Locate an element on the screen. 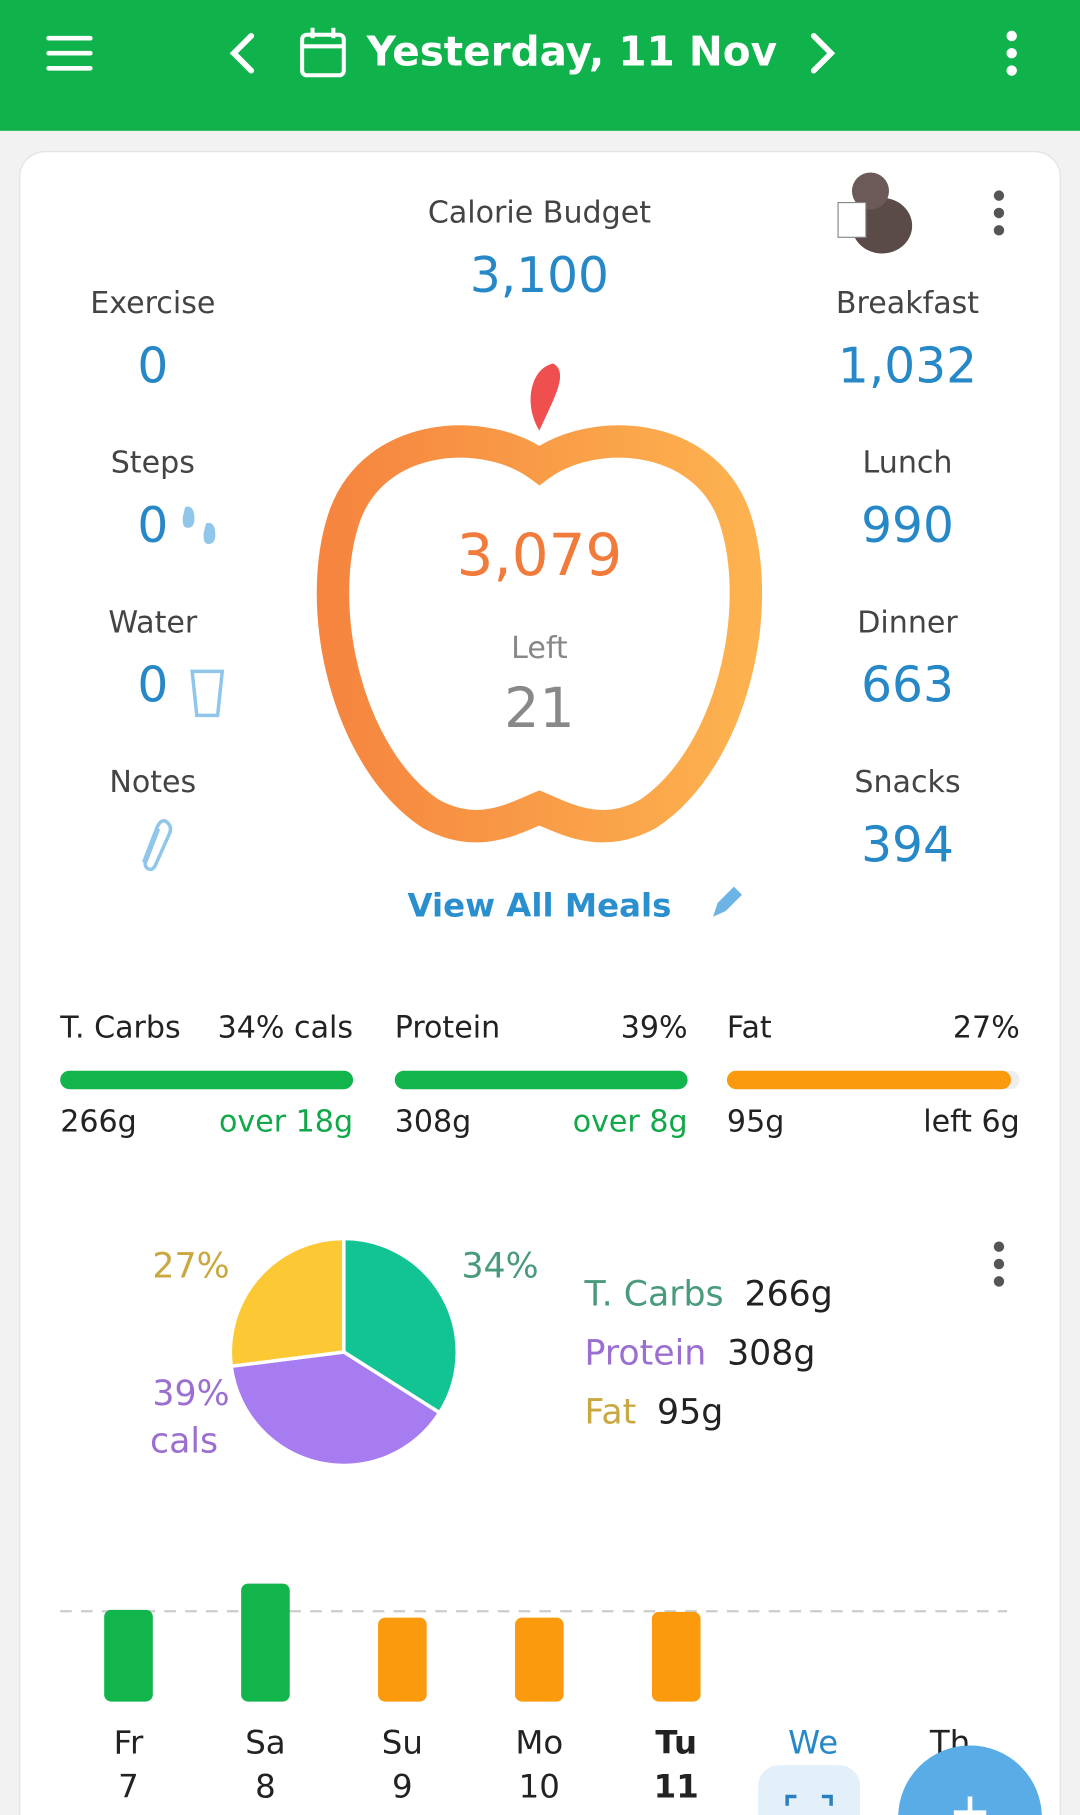 The height and width of the screenshot is (1815, 1080). apple-ring is located at coordinates (539, 634).